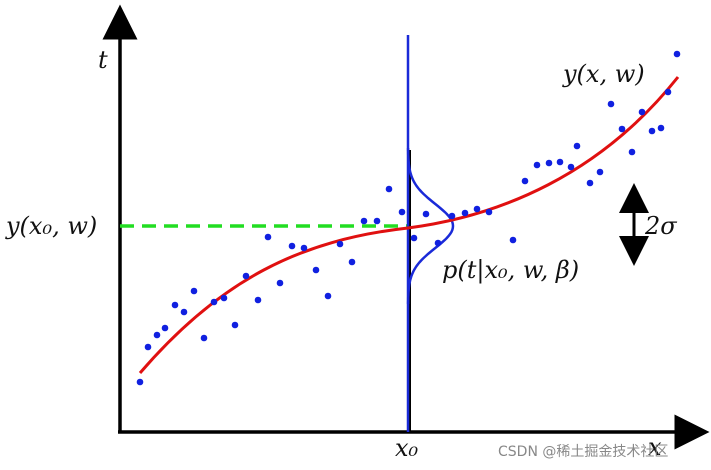 The image size is (711, 470). What do you see at coordinates (655, 447) in the screenshot?
I see `x-label: x` at bounding box center [655, 447].